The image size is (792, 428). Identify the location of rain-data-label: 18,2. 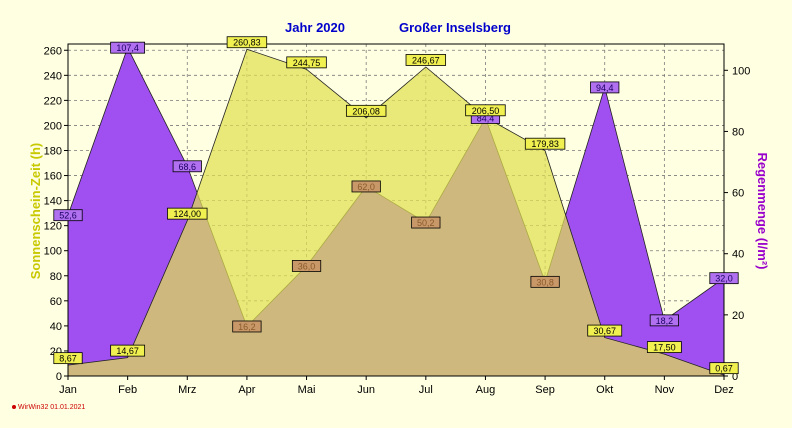
(665, 321).